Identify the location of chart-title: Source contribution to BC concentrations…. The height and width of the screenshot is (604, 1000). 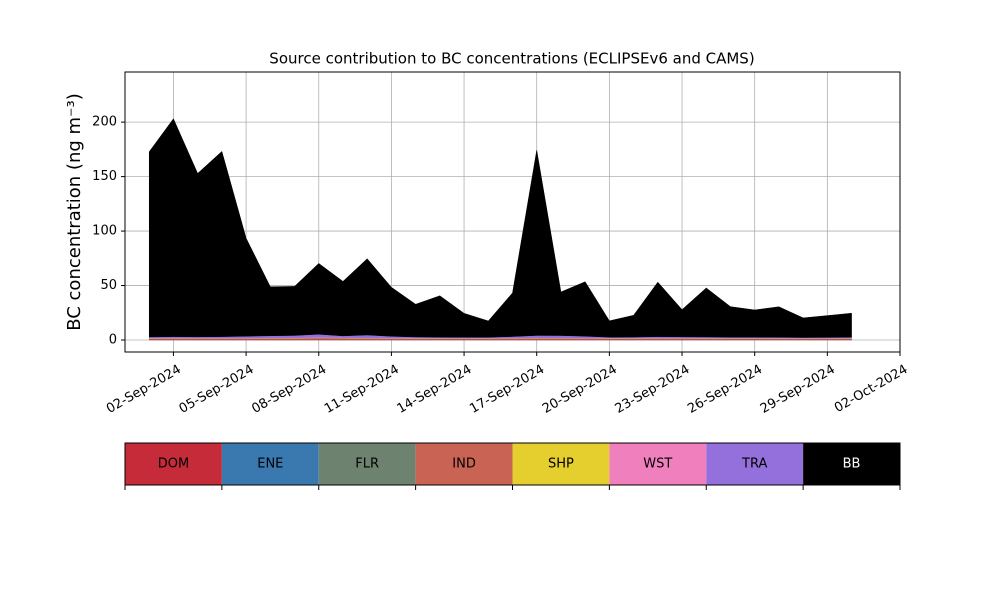
(511, 59).